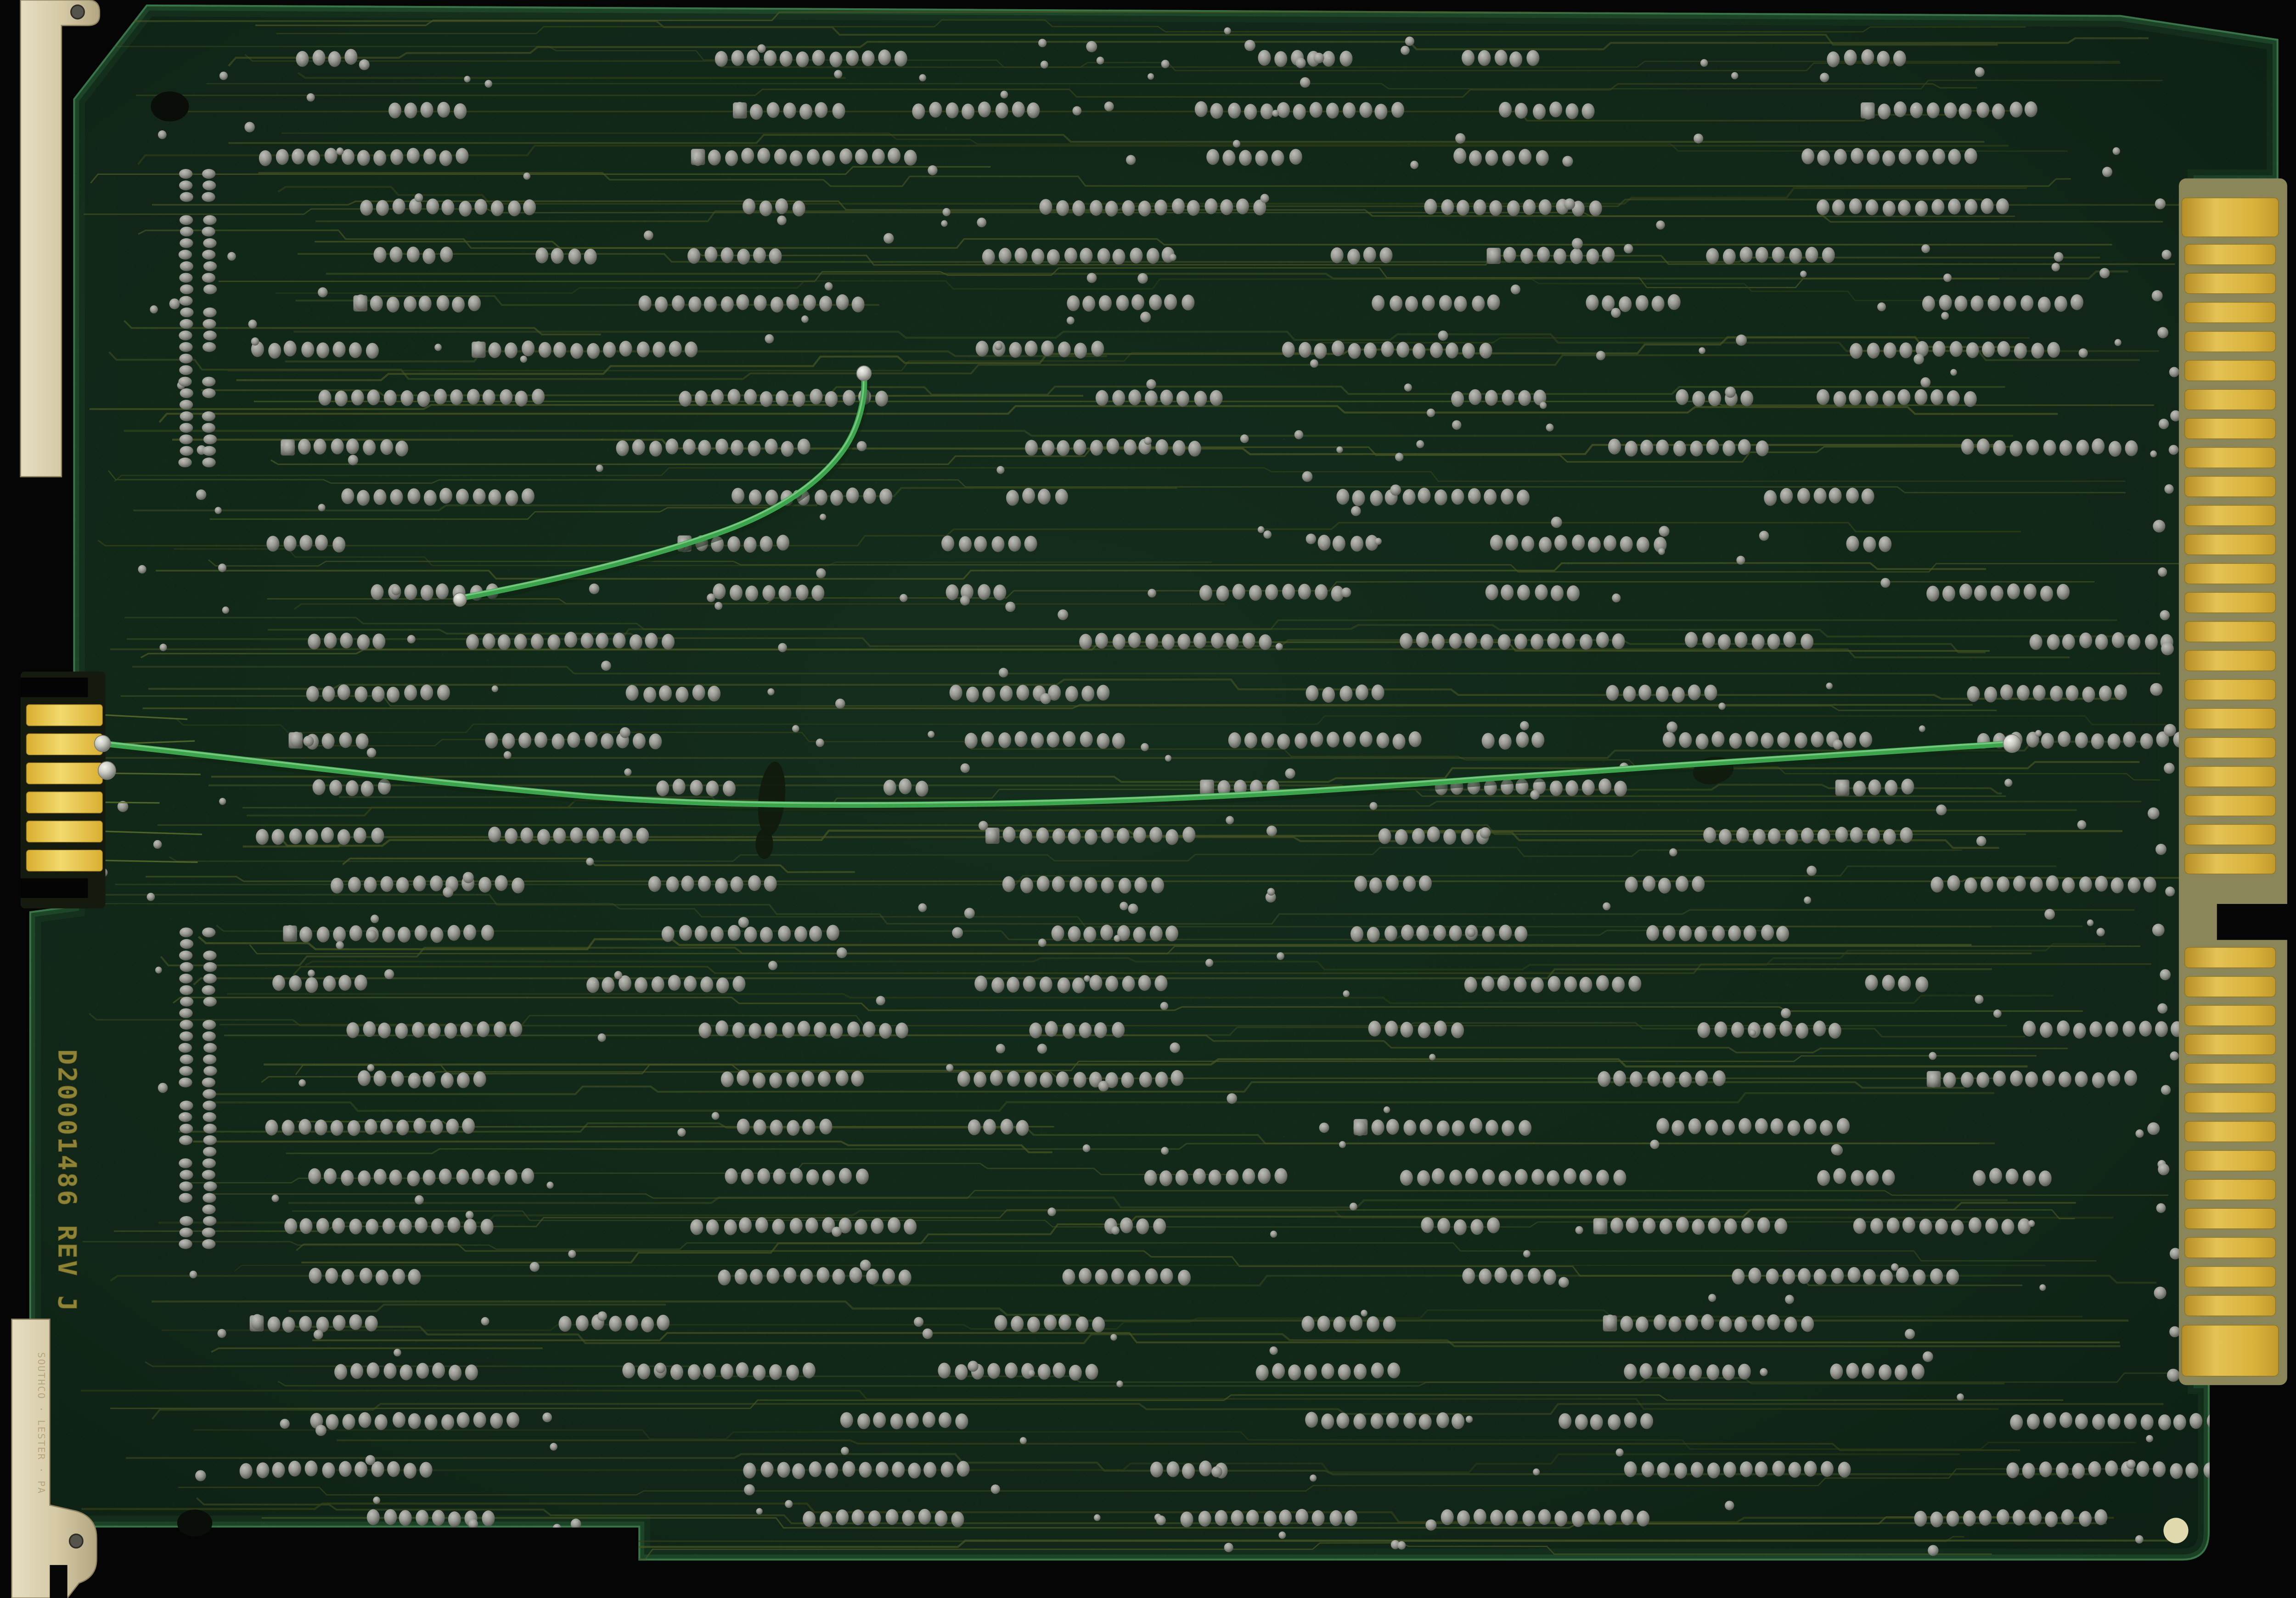  Describe the element at coordinates (60, 238) in the screenshot. I see `bracket-upper-segment` at that location.